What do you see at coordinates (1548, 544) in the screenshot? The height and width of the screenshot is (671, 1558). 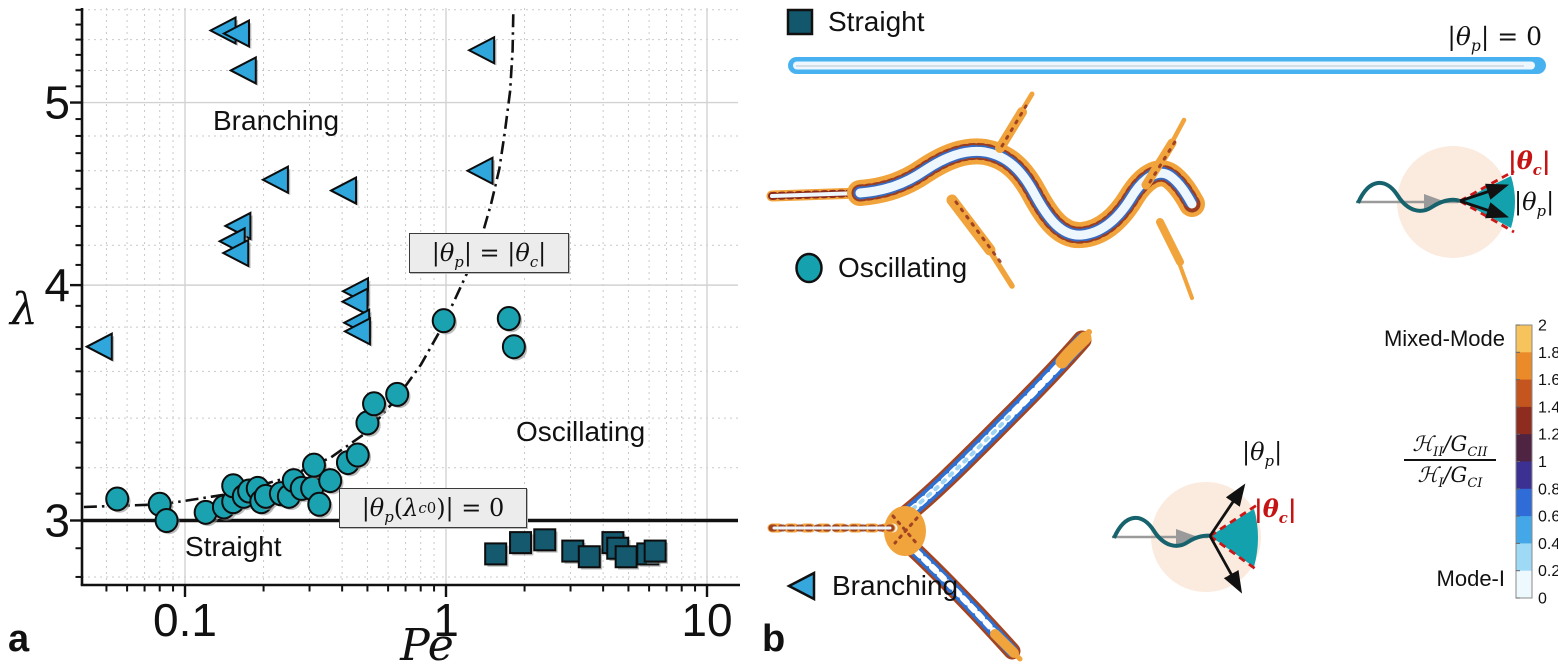 I see `svg-text: 0.4` at bounding box center [1548, 544].